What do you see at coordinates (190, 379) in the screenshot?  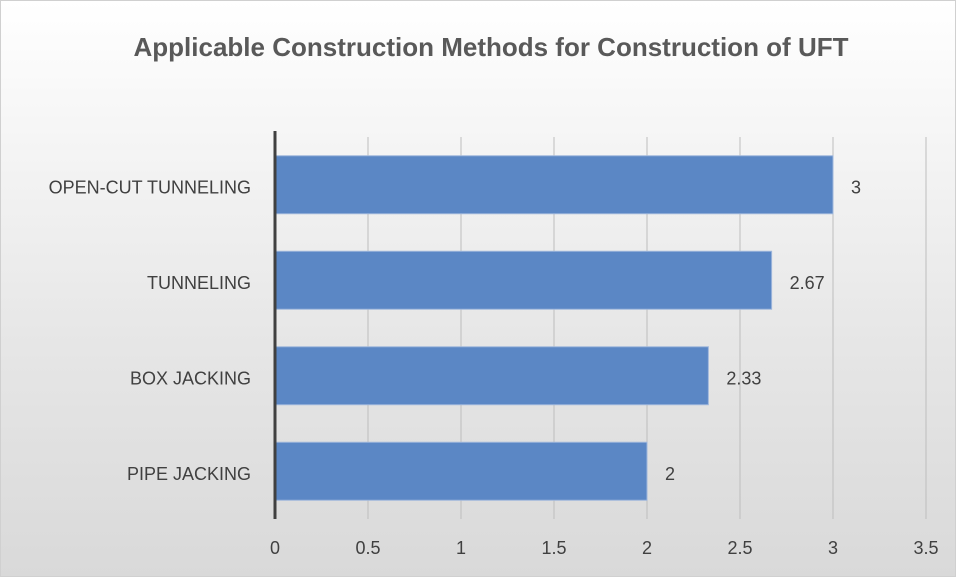 I see `y-tick-label: BOX JACKING` at bounding box center [190, 379].